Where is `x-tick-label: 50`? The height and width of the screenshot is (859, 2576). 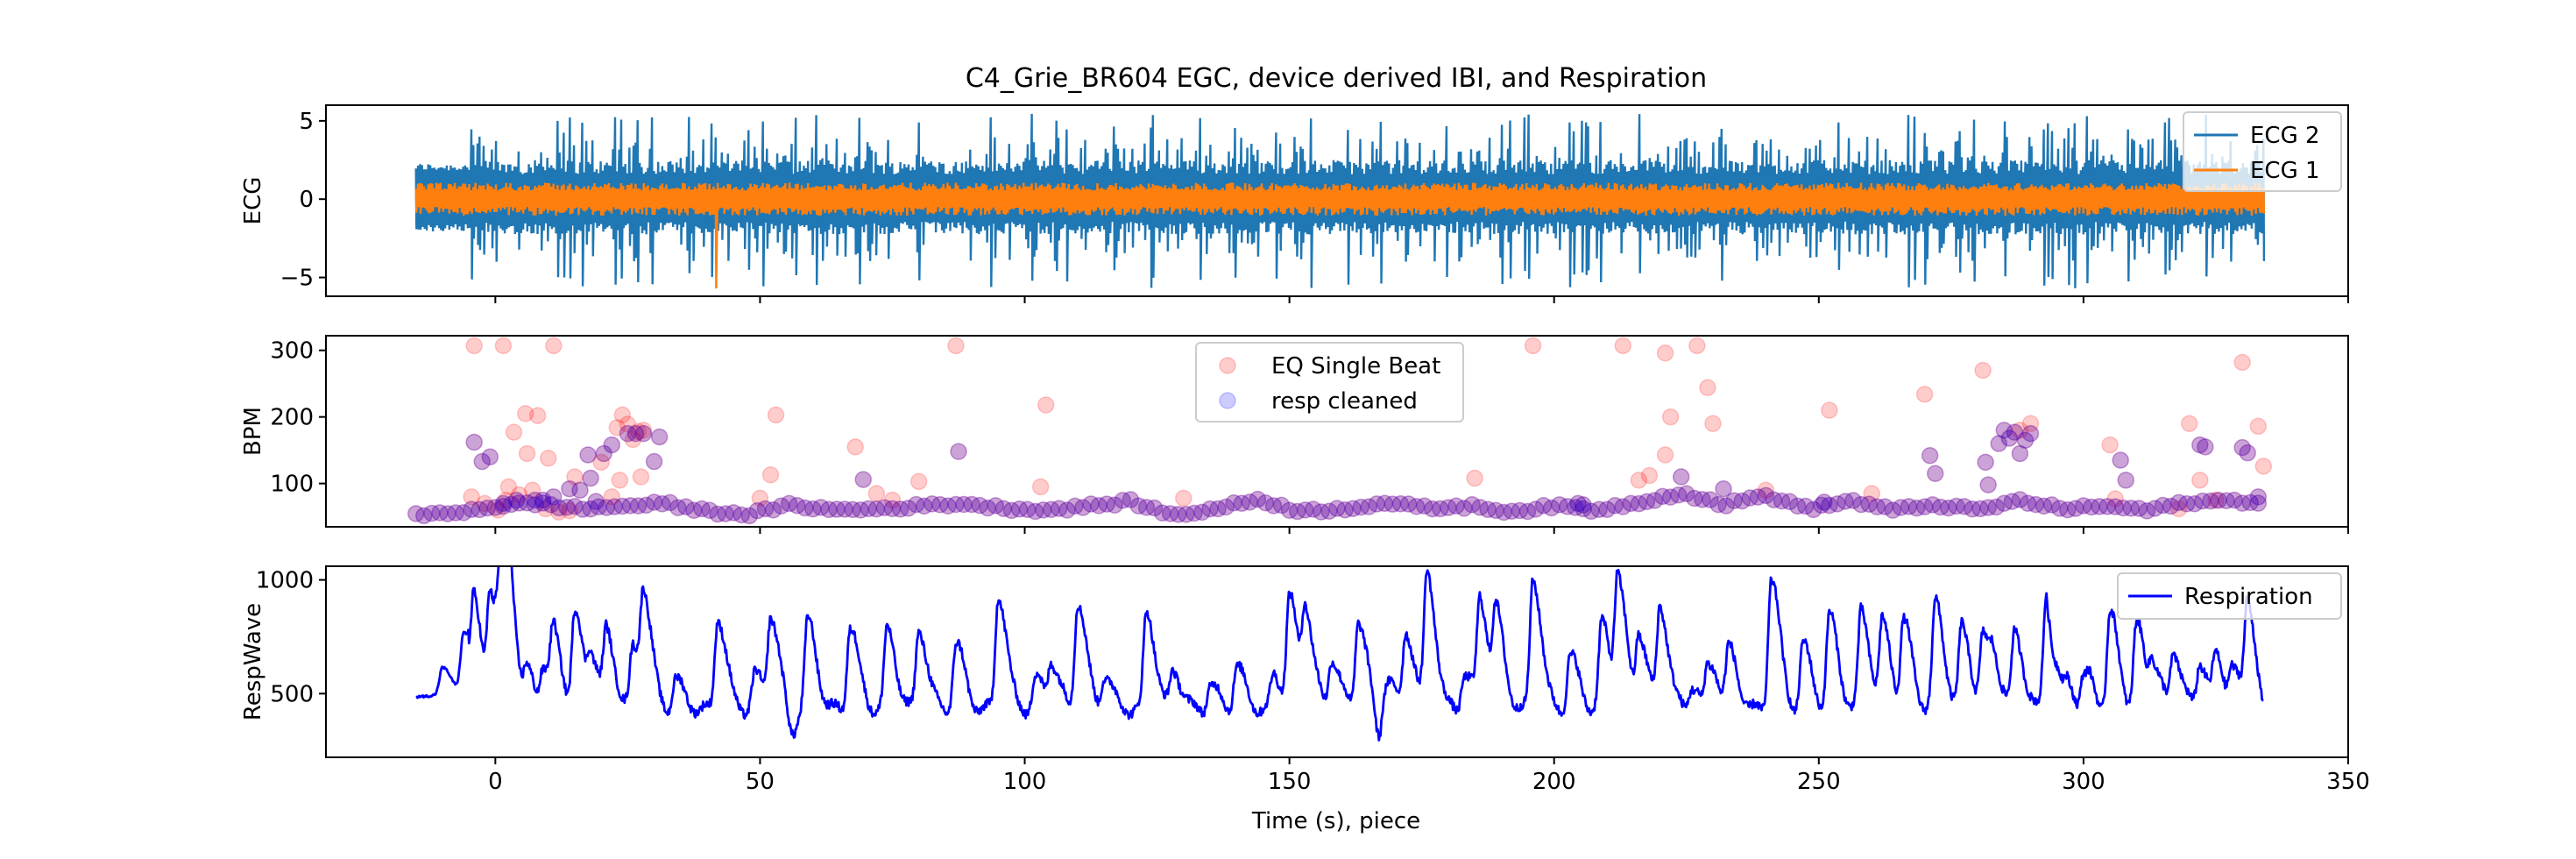
x-tick-label: 50 is located at coordinates (760, 782).